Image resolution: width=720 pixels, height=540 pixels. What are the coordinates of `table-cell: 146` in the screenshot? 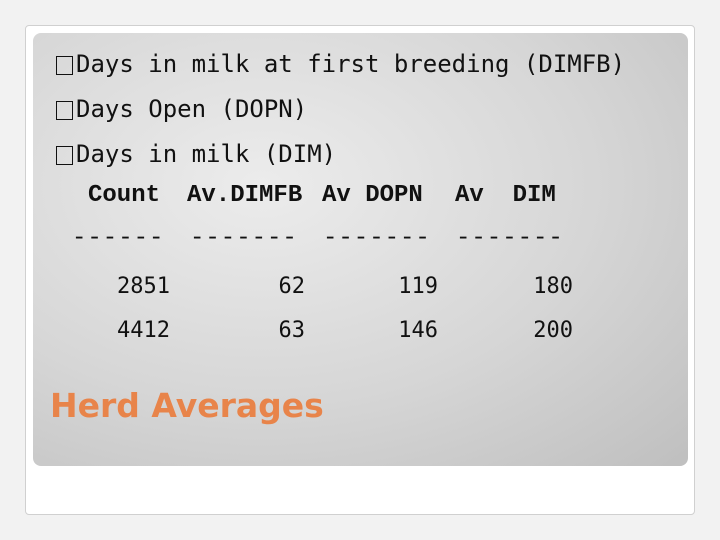 It's located at (418, 330).